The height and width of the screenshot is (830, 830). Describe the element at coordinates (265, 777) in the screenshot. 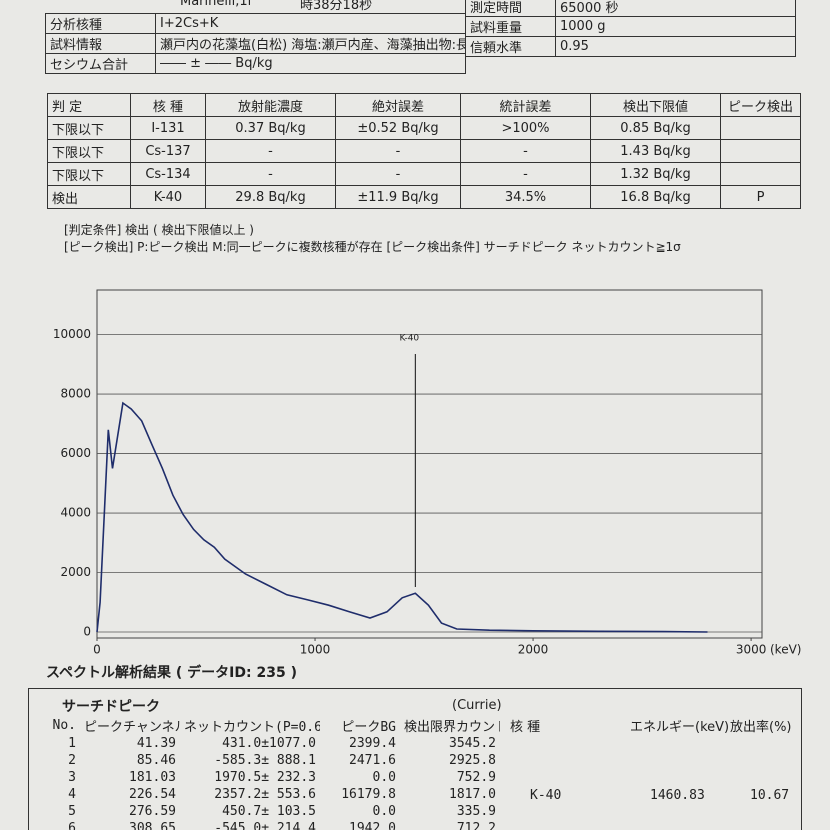

I see `cell: 1970.5± 232.3` at that location.